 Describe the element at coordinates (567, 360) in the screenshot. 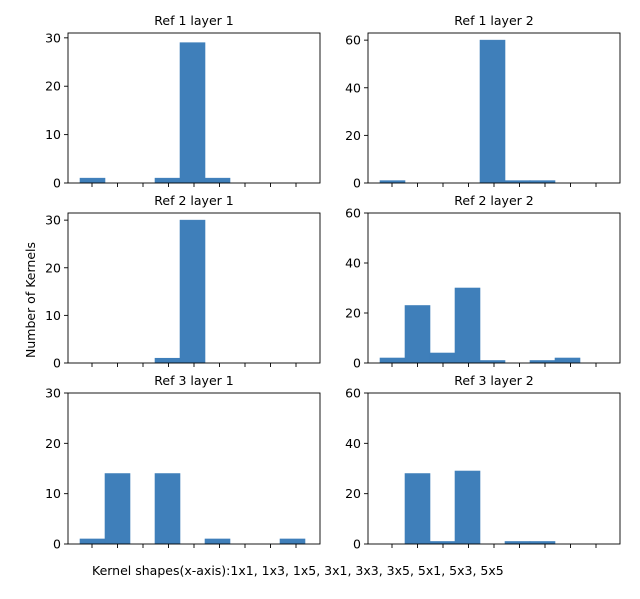

I see `bar-5x3` at that location.